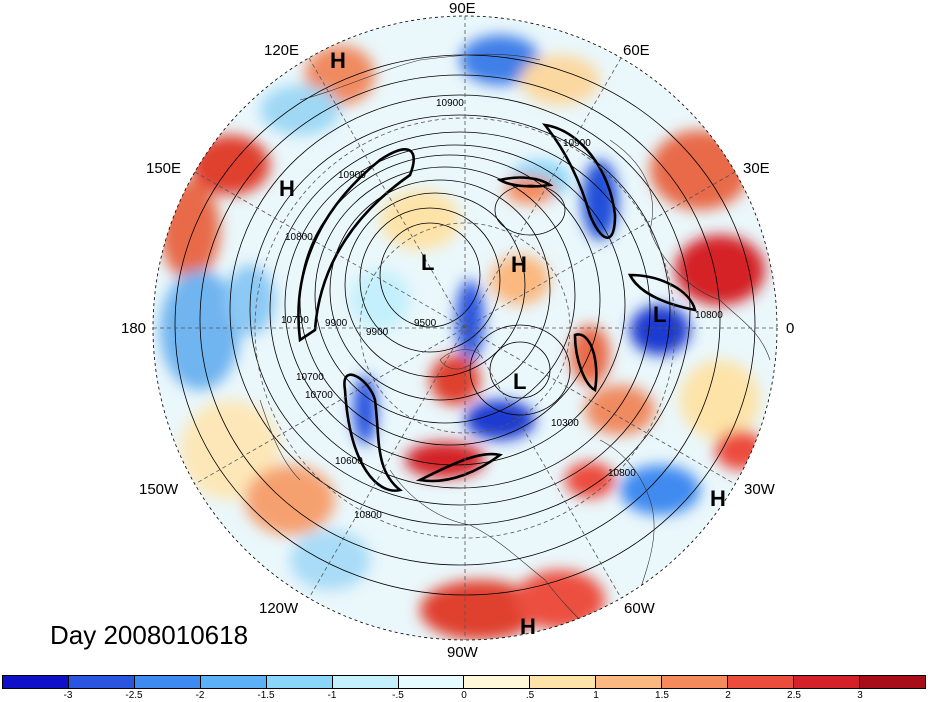 The height and width of the screenshot is (702, 928). I want to click on day-label: Day 2008010618, so click(149, 635).